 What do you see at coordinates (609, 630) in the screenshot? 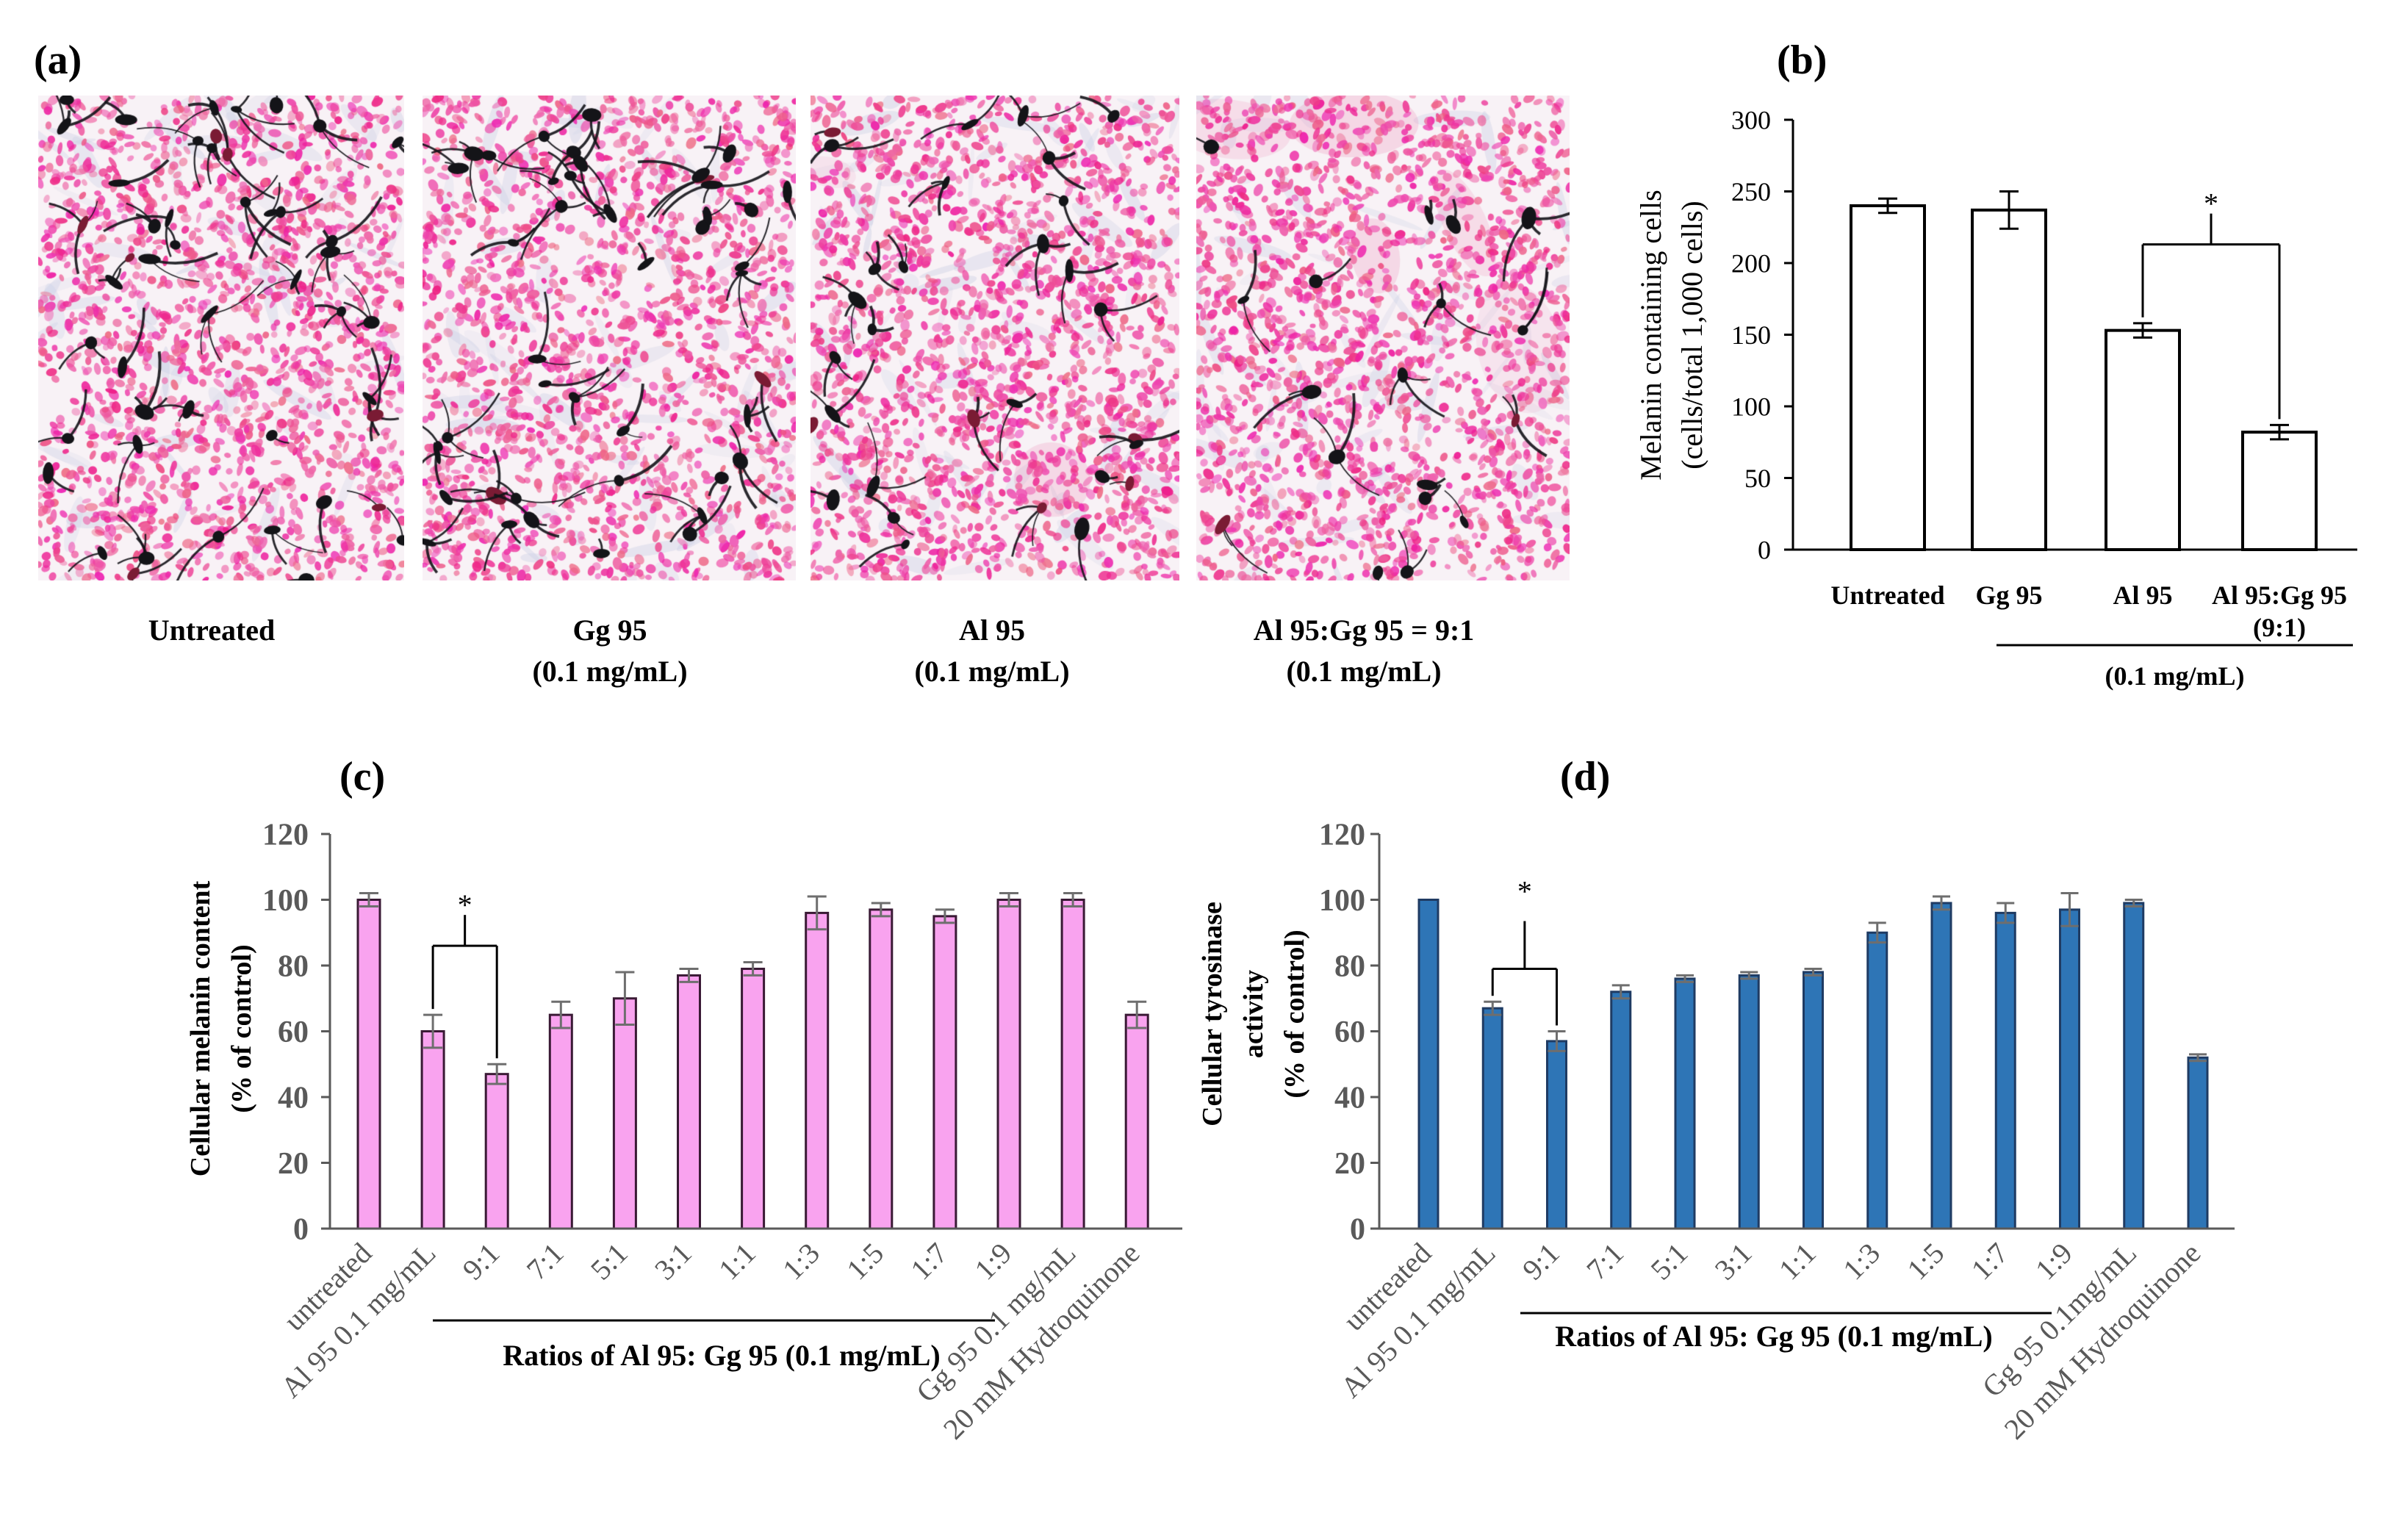
I see `caption-gg95: Gg 95` at bounding box center [609, 630].